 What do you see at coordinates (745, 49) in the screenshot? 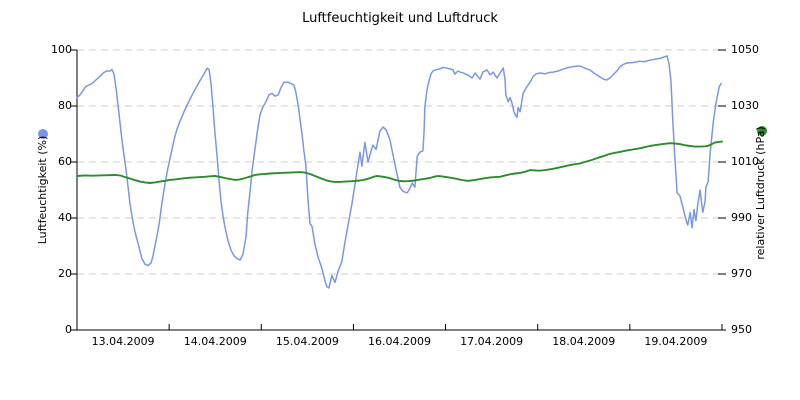
I see `y-right-tick-label: 1050` at bounding box center [745, 49].